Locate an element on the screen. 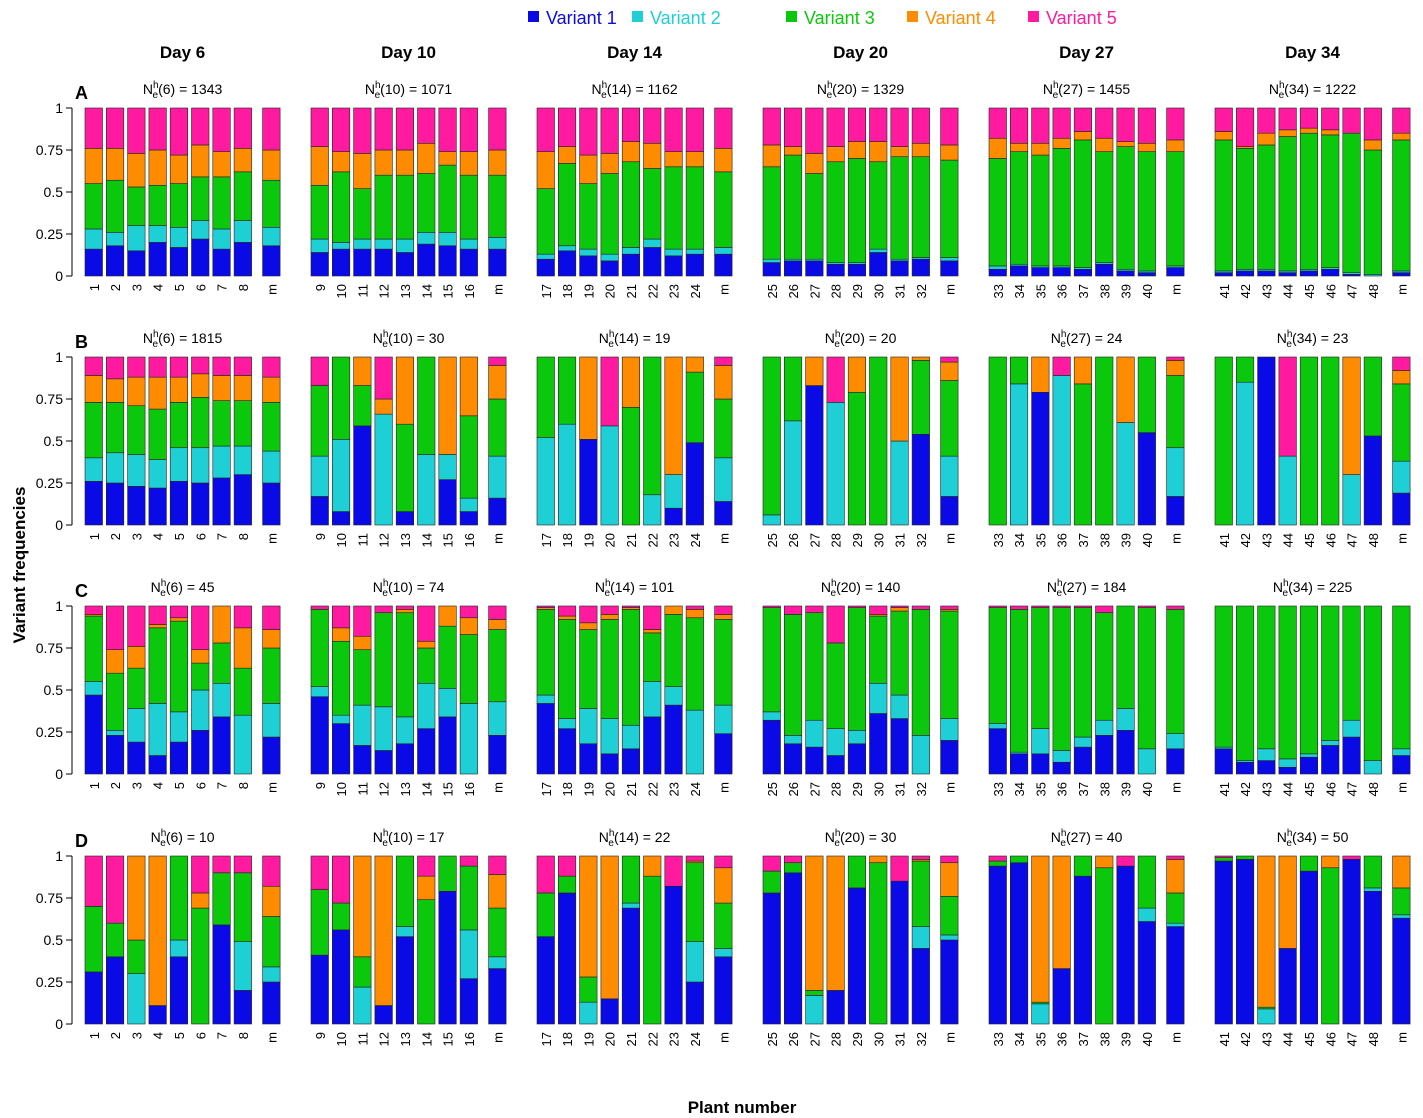  bar-B-plant2-variant1 is located at coordinates (115, 504).